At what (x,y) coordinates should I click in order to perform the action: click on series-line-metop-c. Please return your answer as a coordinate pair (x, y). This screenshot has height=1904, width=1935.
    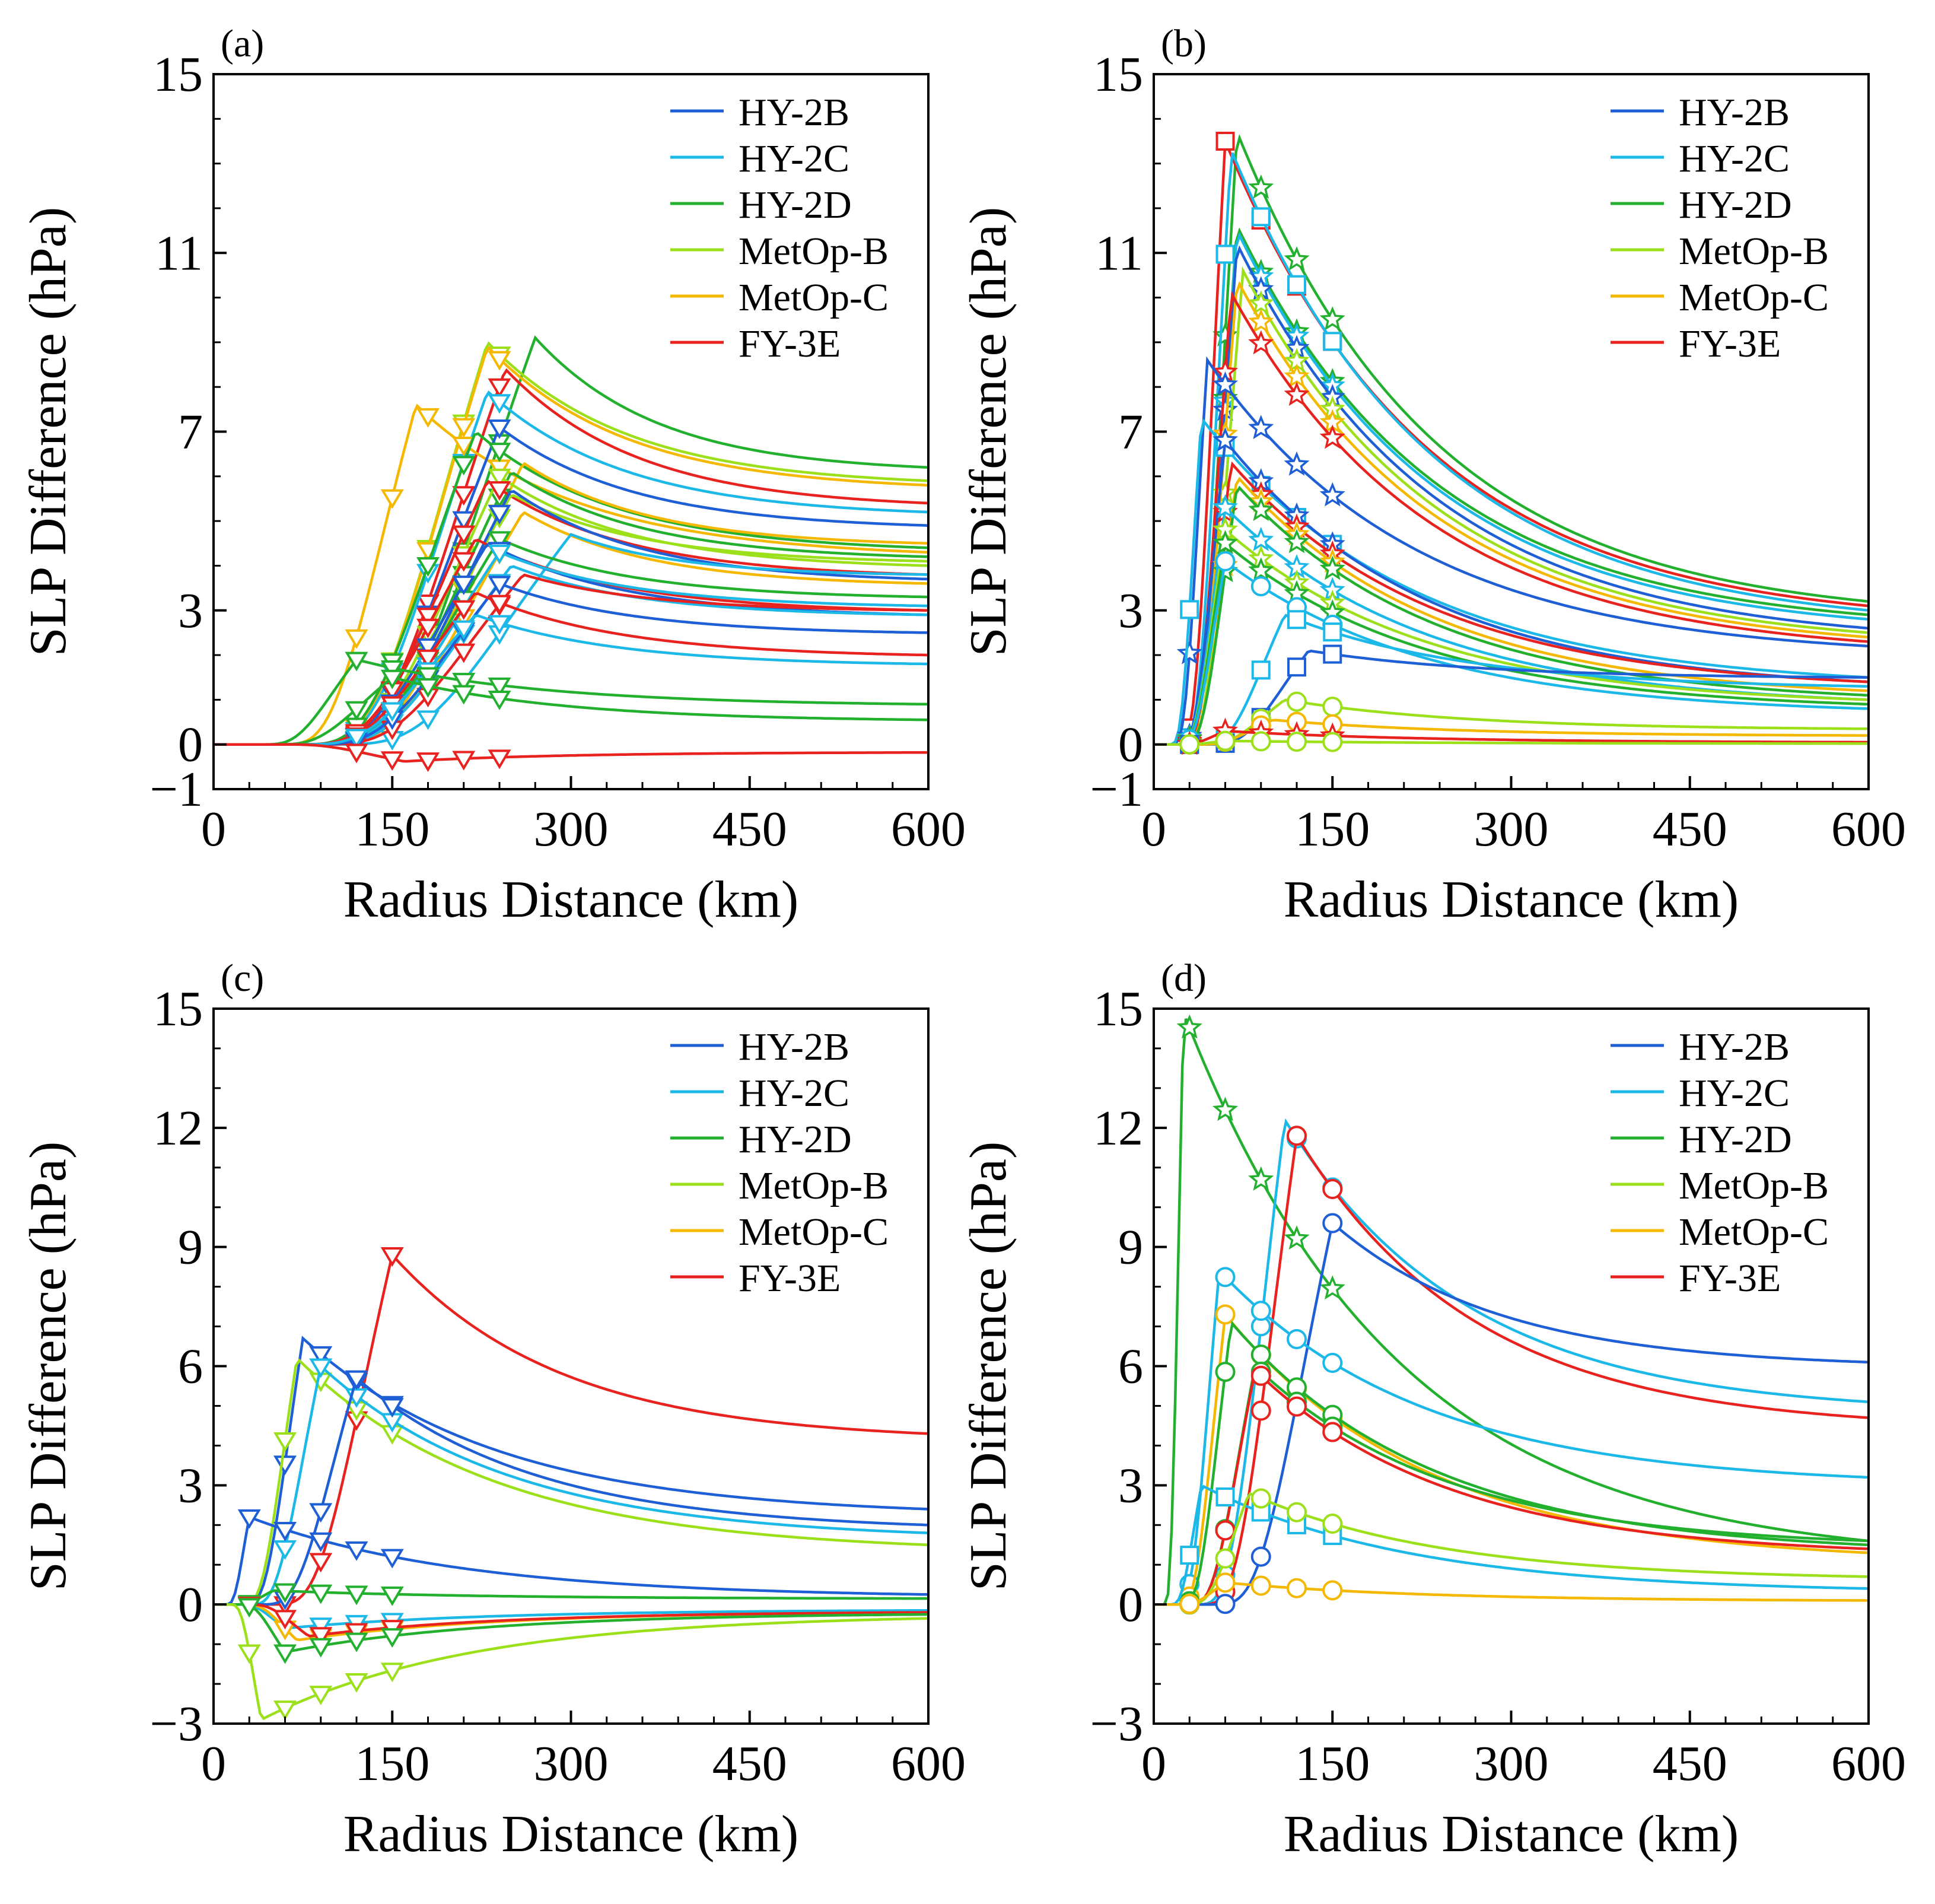
    Looking at the image, I should click on (1511, 1594).